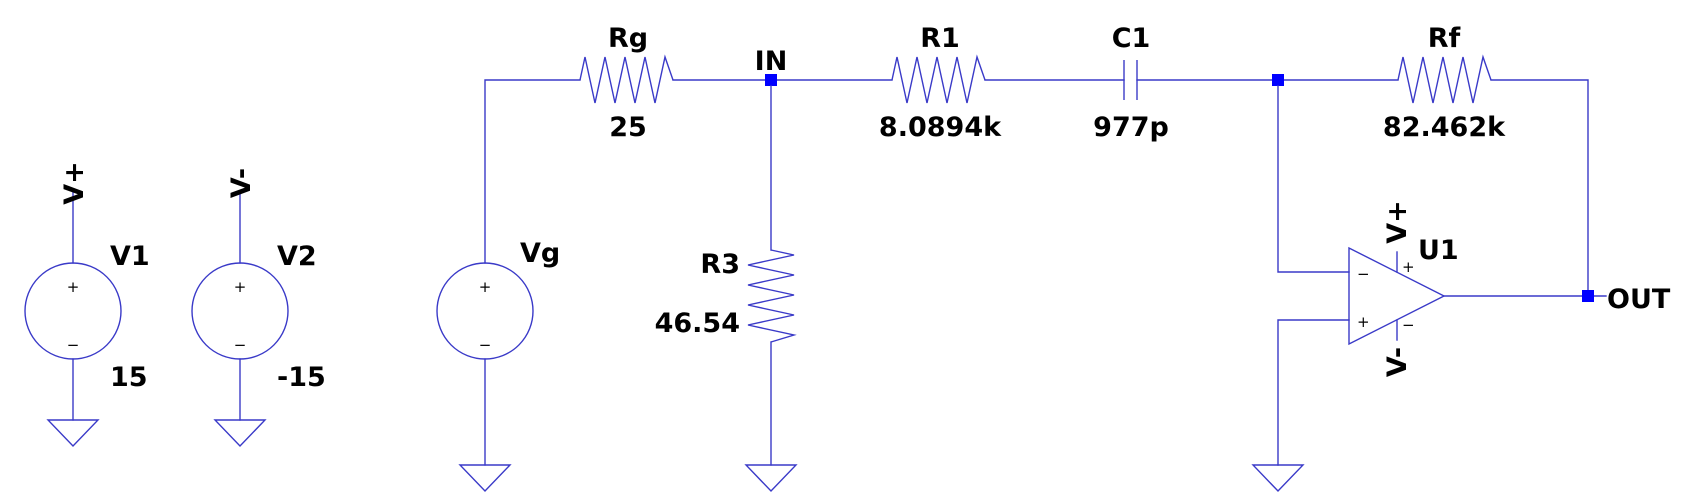 This screenshot has width=1687, height=496. Describe the element at coordinates (485, 478) in the screenshot. I see `ground-symbol-vg` at that location.